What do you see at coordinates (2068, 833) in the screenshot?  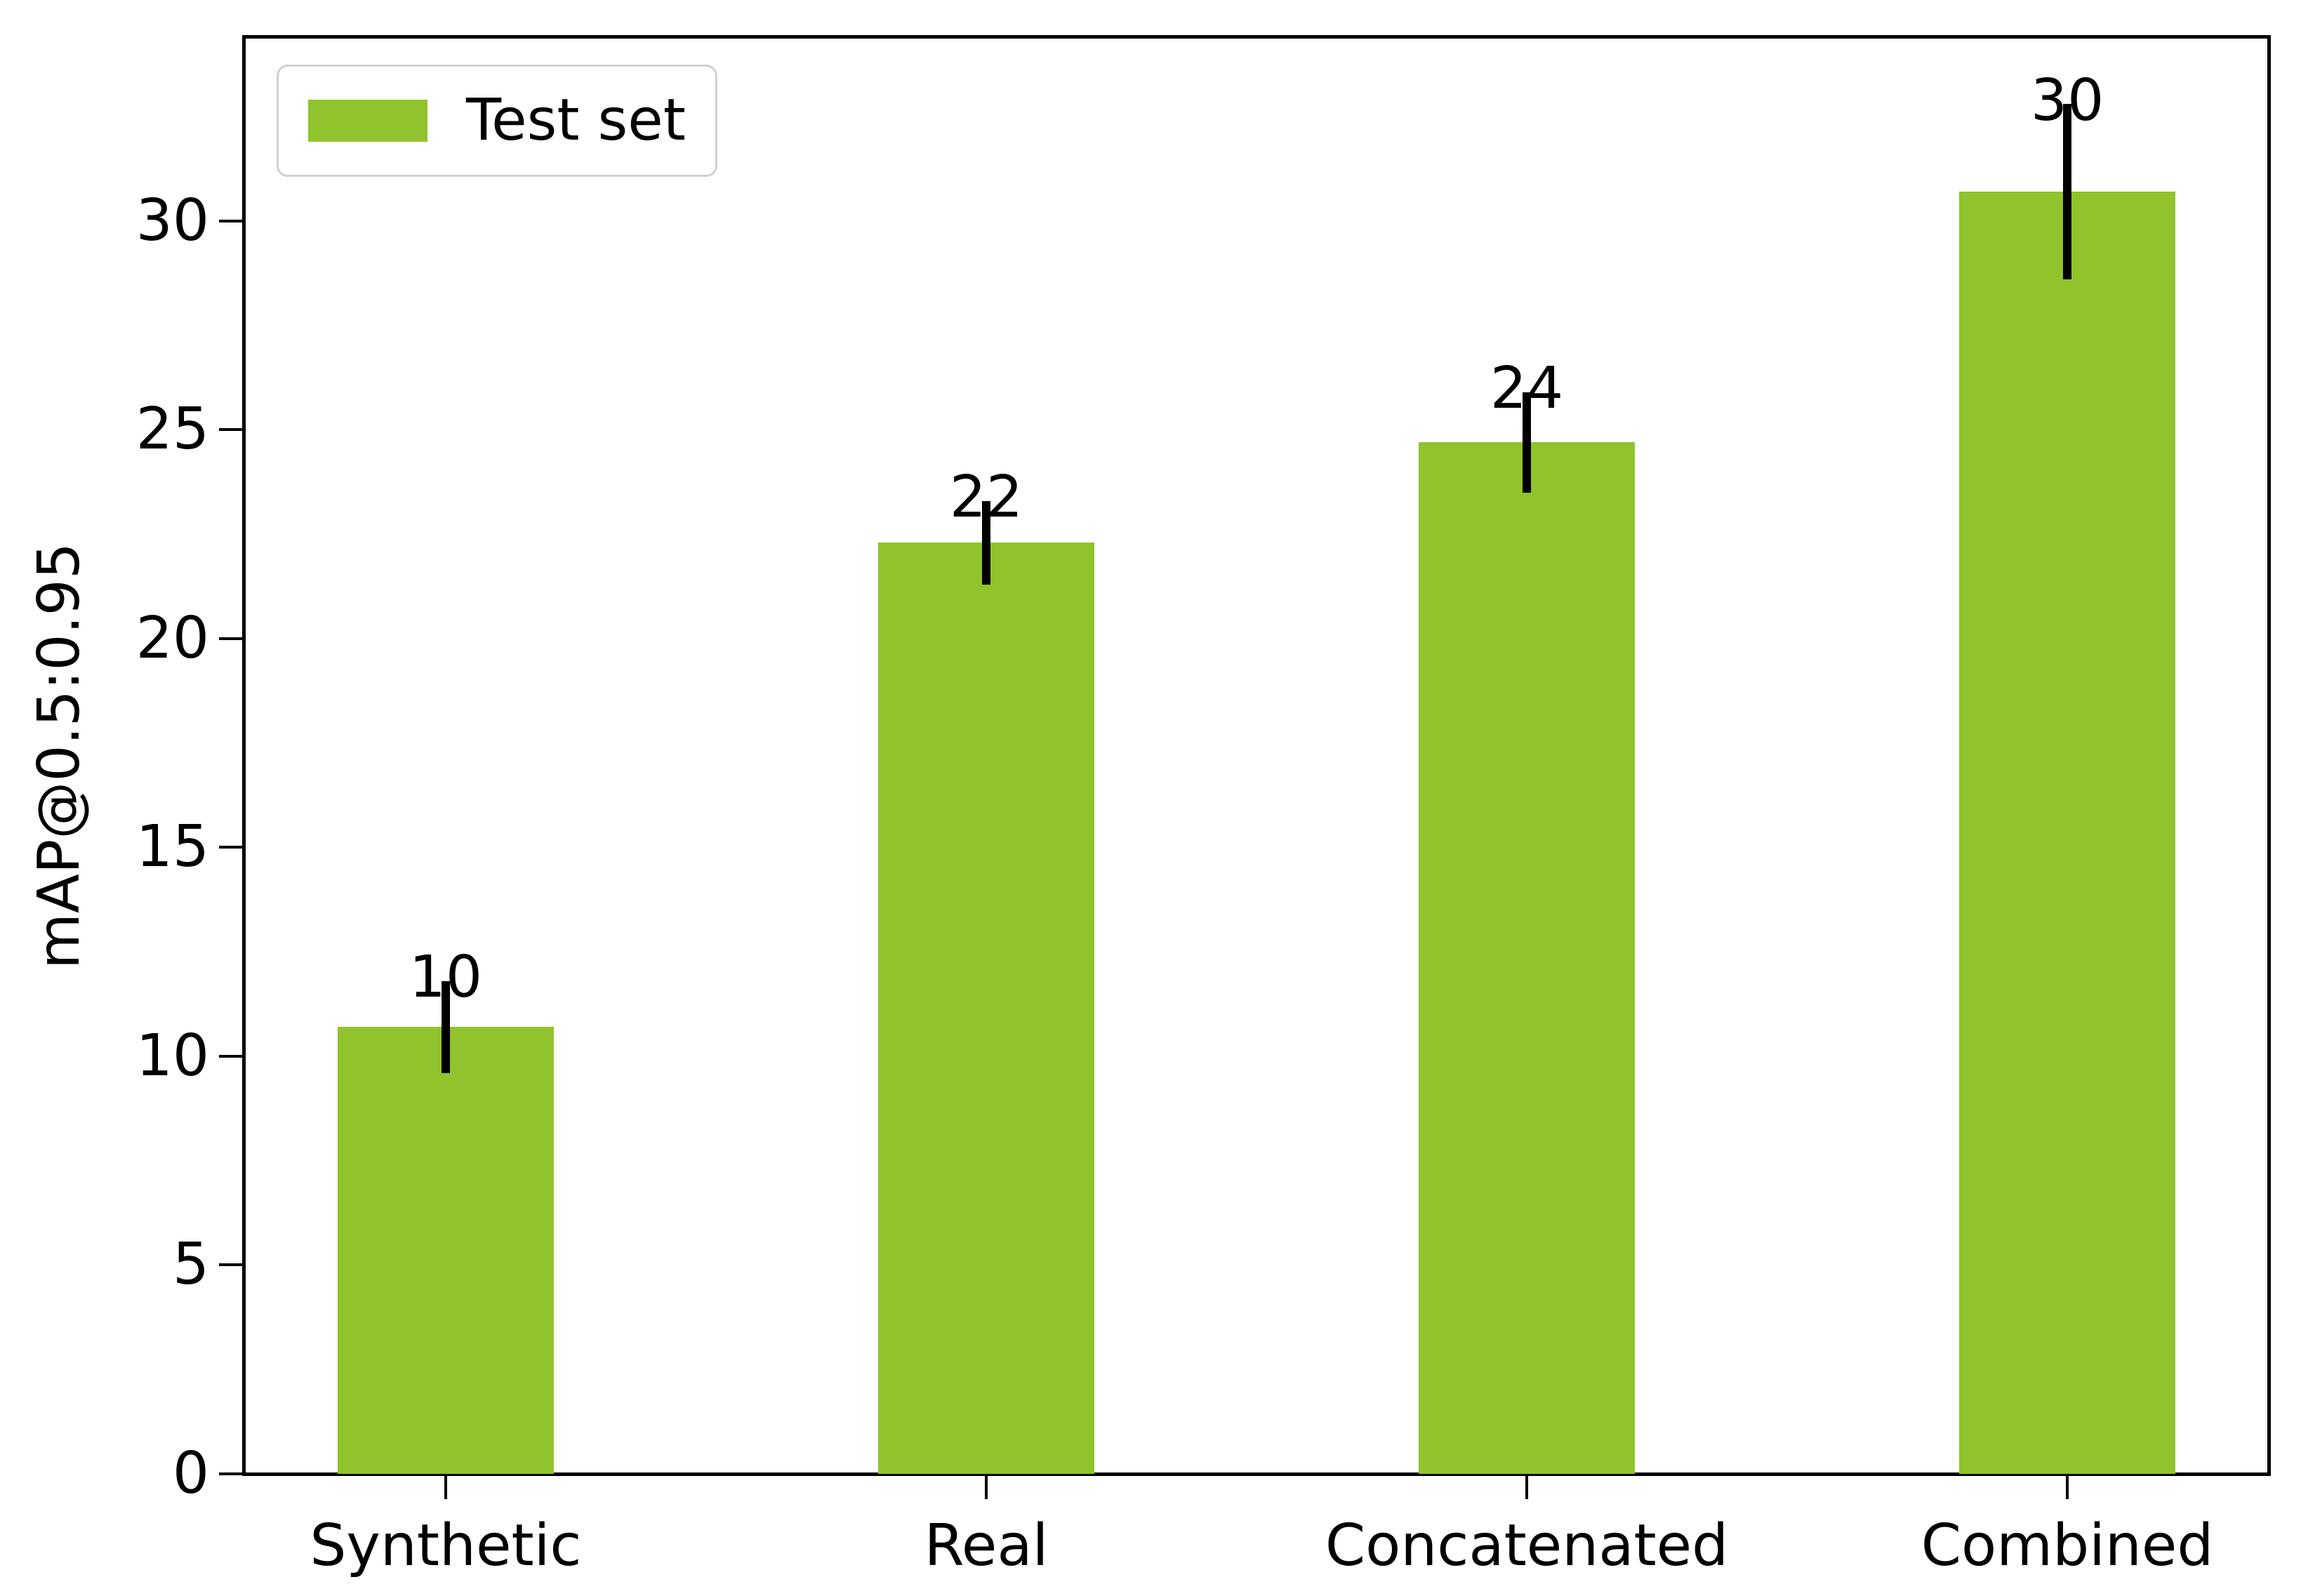 I see `bar-combined` at bounding box center [2068, 833].